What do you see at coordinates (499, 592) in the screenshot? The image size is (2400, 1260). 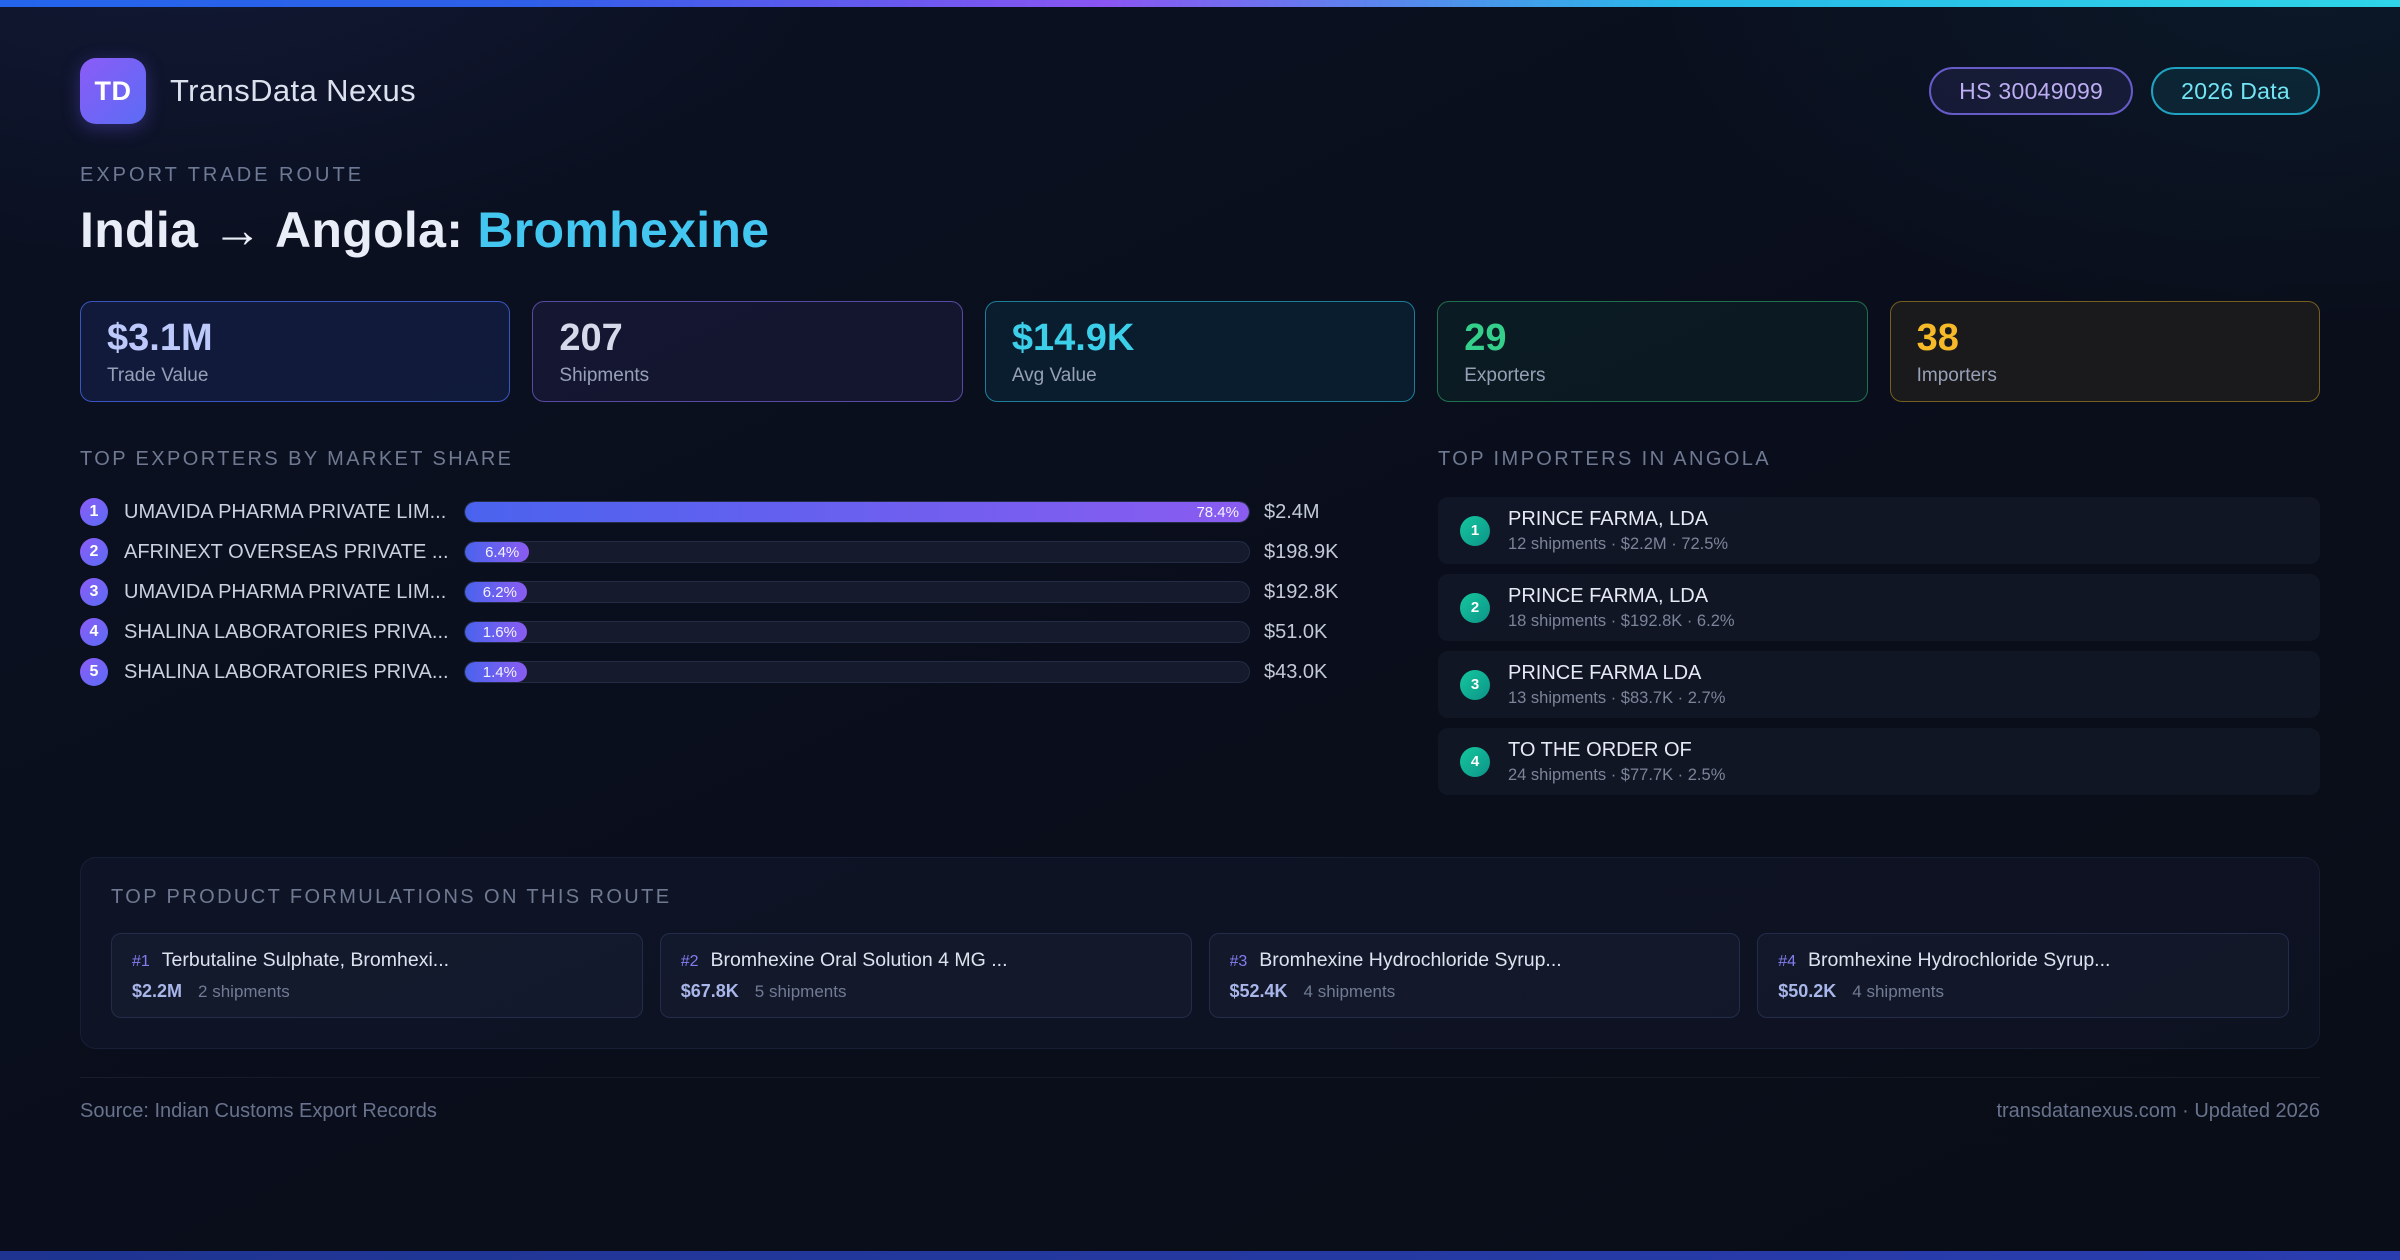 I see `market-share-percent: 6.2%` at bounding box center [499, 592].